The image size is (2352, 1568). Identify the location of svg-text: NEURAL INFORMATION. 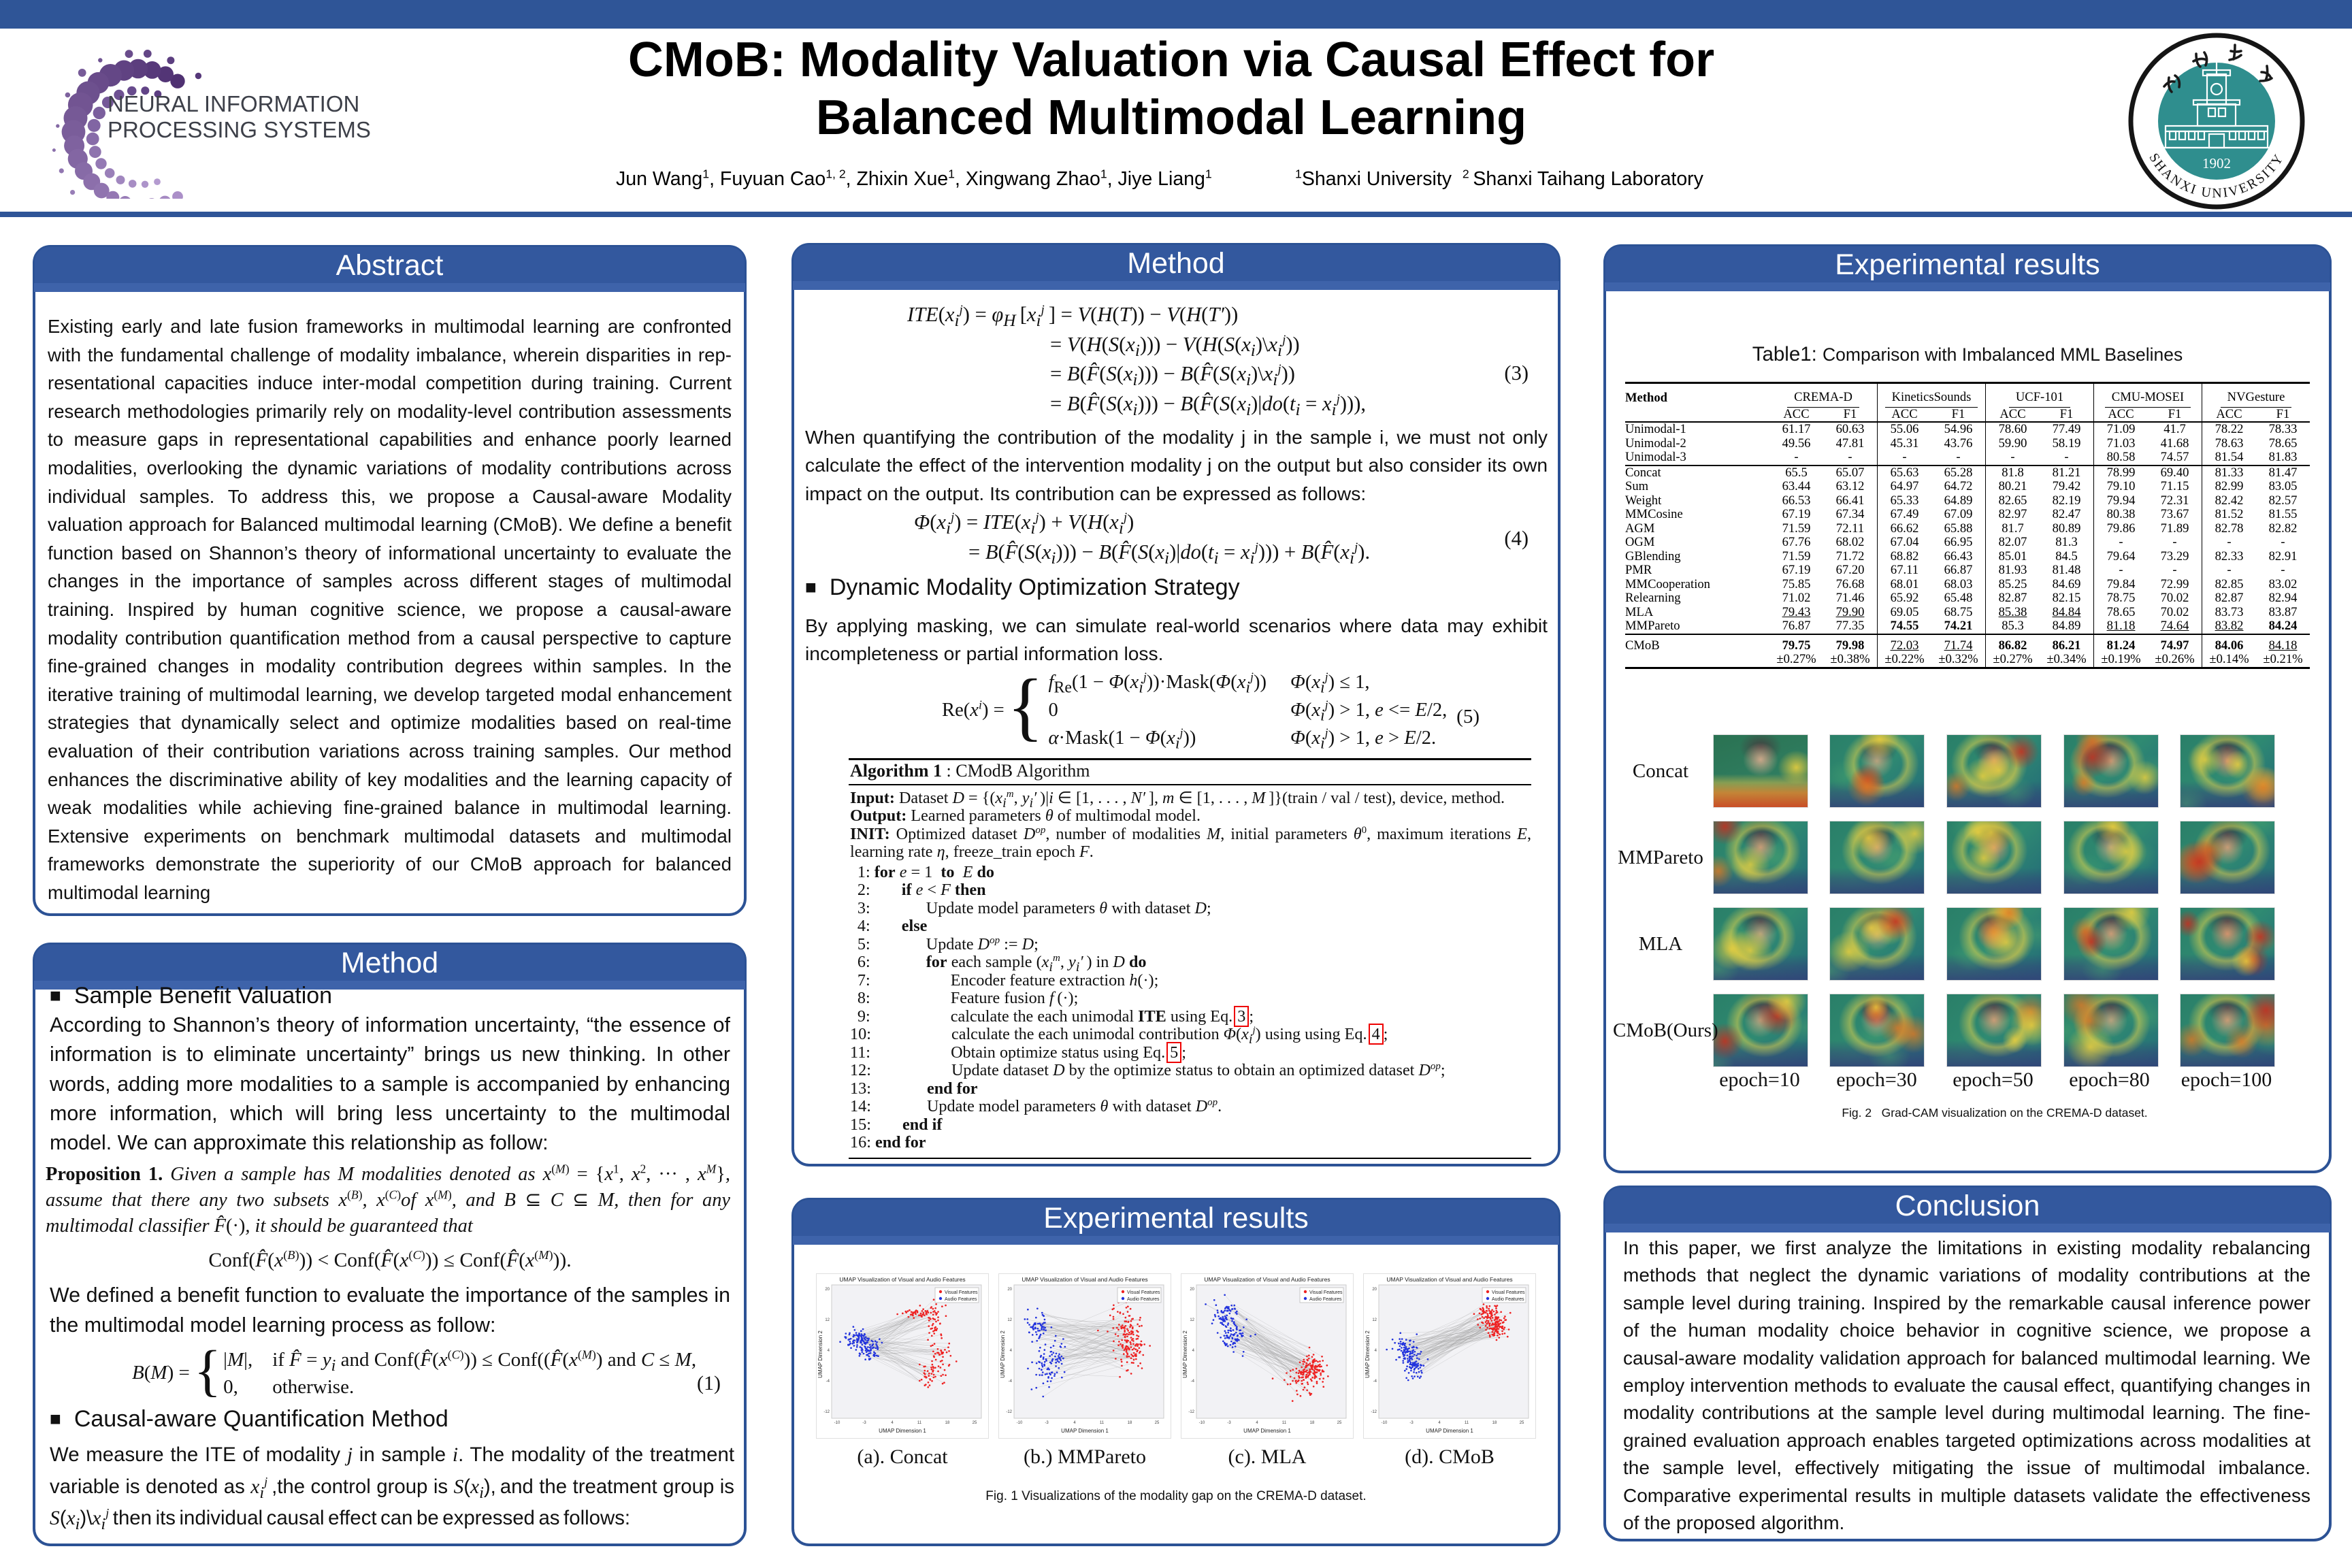
(234, 104).